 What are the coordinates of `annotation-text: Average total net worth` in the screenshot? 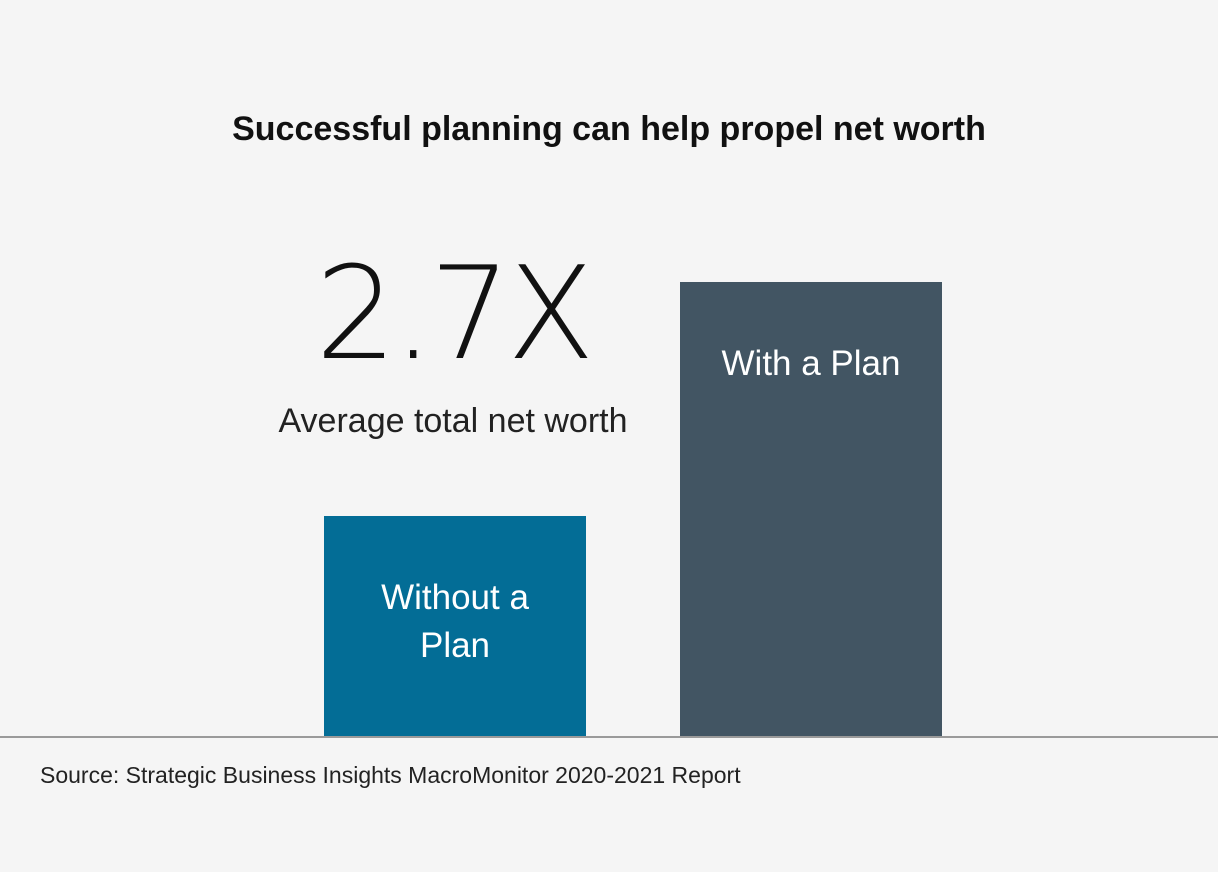 It's located at (453, 421).